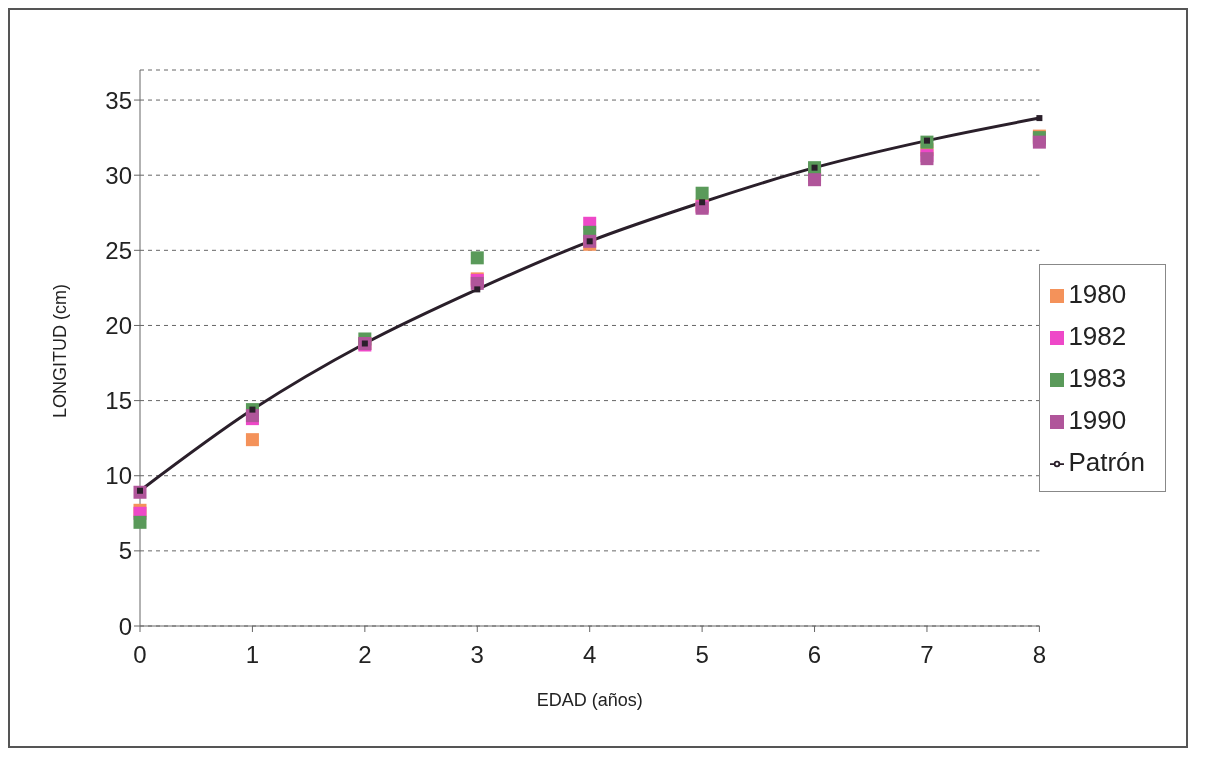  Describe the element at coordinates (365, 655) in the screenshot. I see `x-tick-label: 2` at that location.